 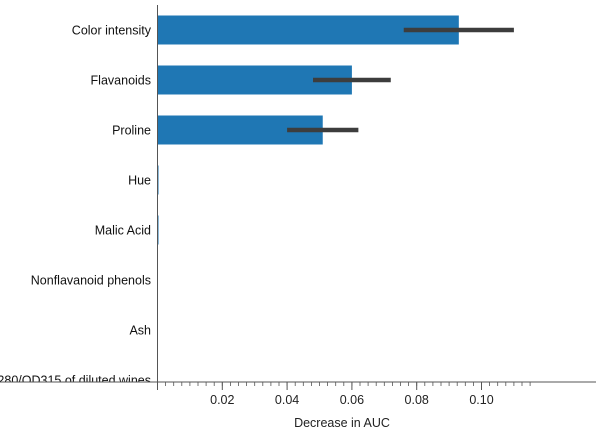 What do you see at coordinates (112, 31) in the screenshot?
I see `category-label-0: Color intensity` at bounding box center [112, 31].